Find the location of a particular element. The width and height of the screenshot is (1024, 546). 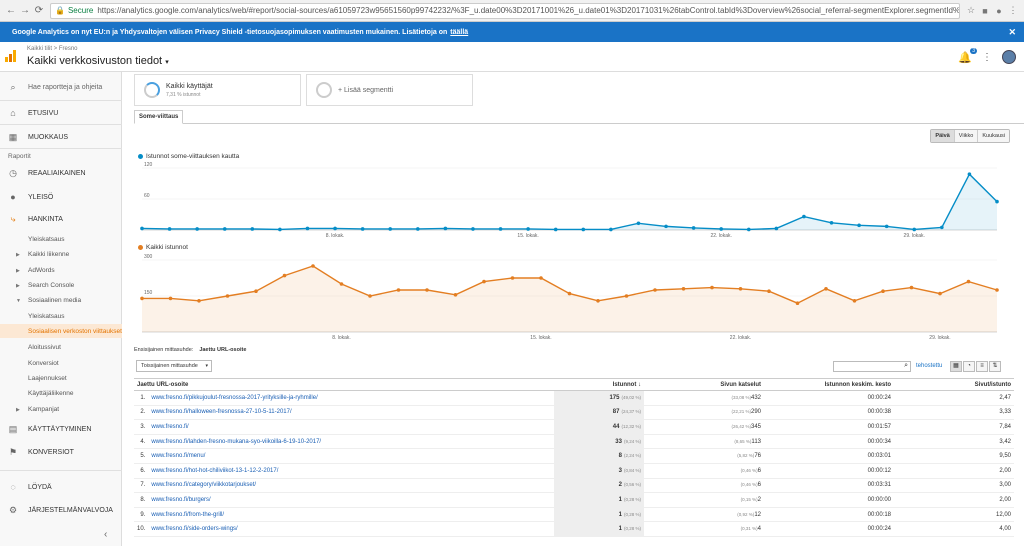

table-search-input: ⌕ is located at coordinates (872, 366).